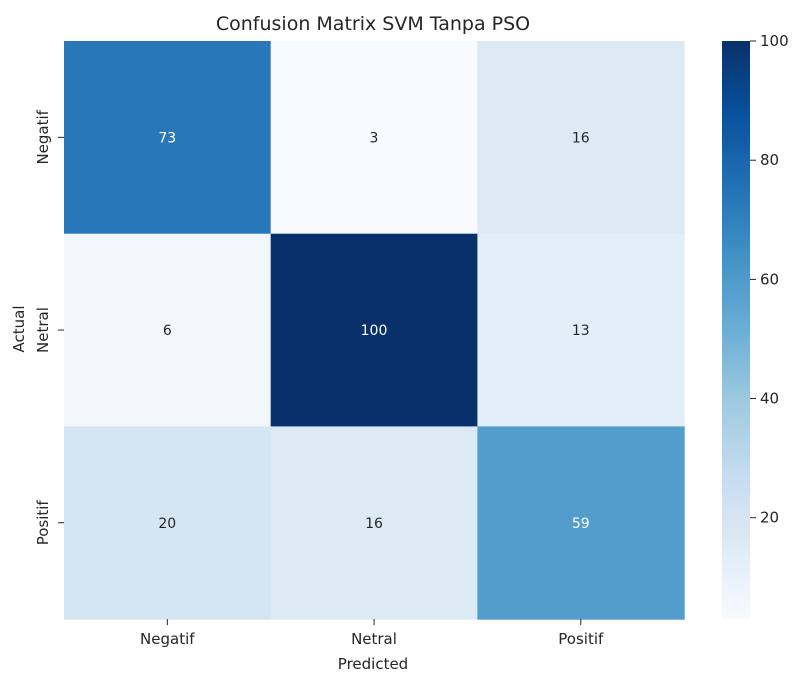 The height and width of the screenshot is (688, 795). Describe the element at coordinates (769, 160) in the screenshot. I see `colorbar-tick-label: 80` at that location.